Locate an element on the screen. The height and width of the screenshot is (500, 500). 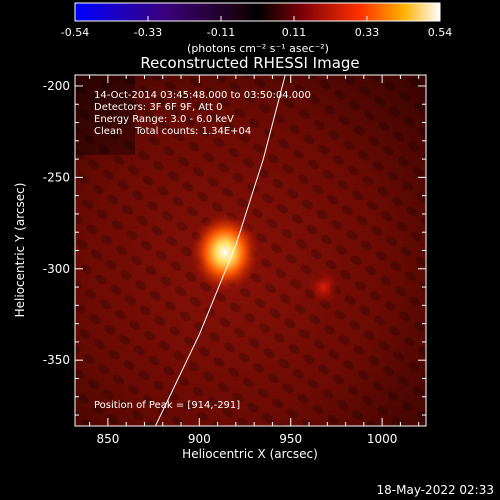
dark-corner is located at coordinates (105, 115).